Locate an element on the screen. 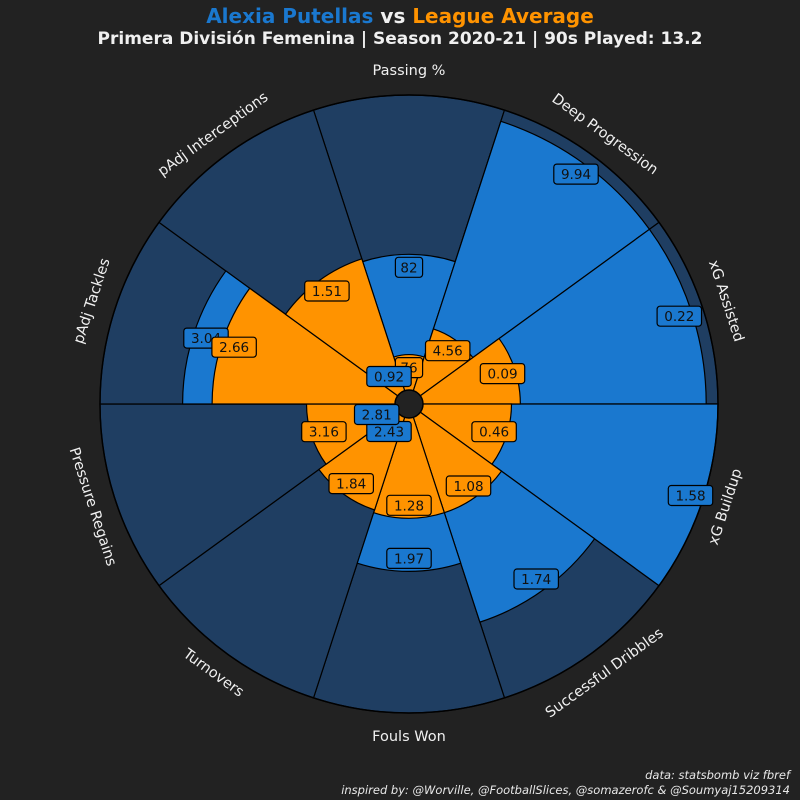  average-value-padj-tackles: 2.66 is located at coordinates (234, 347).